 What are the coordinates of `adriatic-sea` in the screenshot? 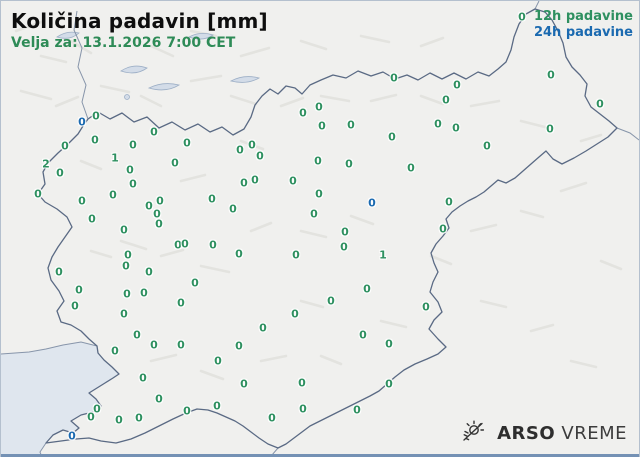 It's located at (60, 399).